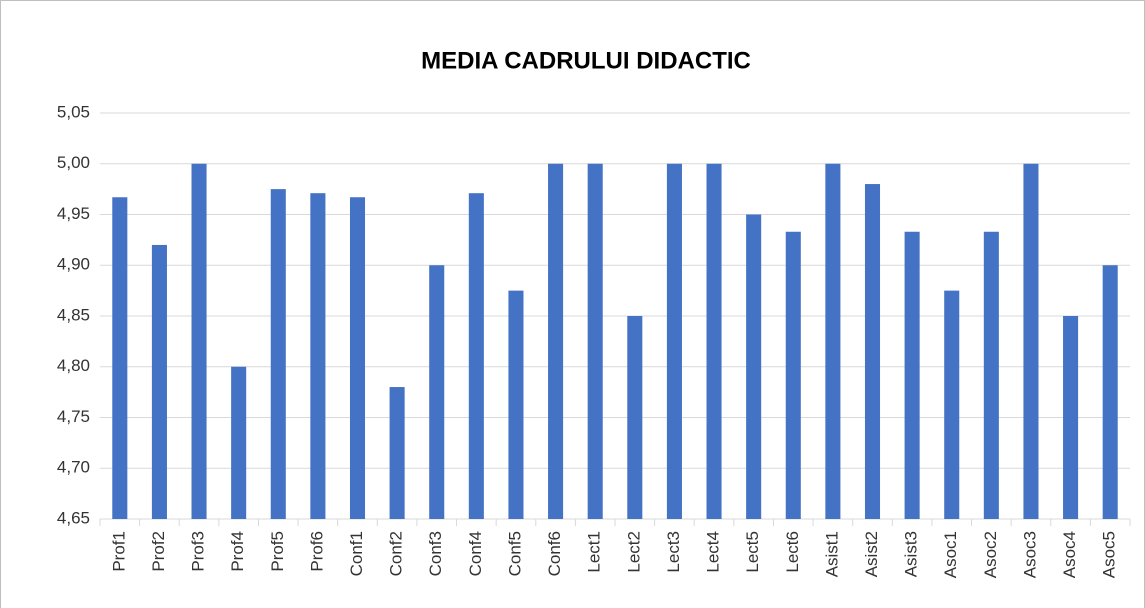 Image resolution: width=1145 pixels, height=608 pixels. Describe the element at coordinates (752, 552) in the screenshot. I see `x-tick-label: Lect5` at that location.